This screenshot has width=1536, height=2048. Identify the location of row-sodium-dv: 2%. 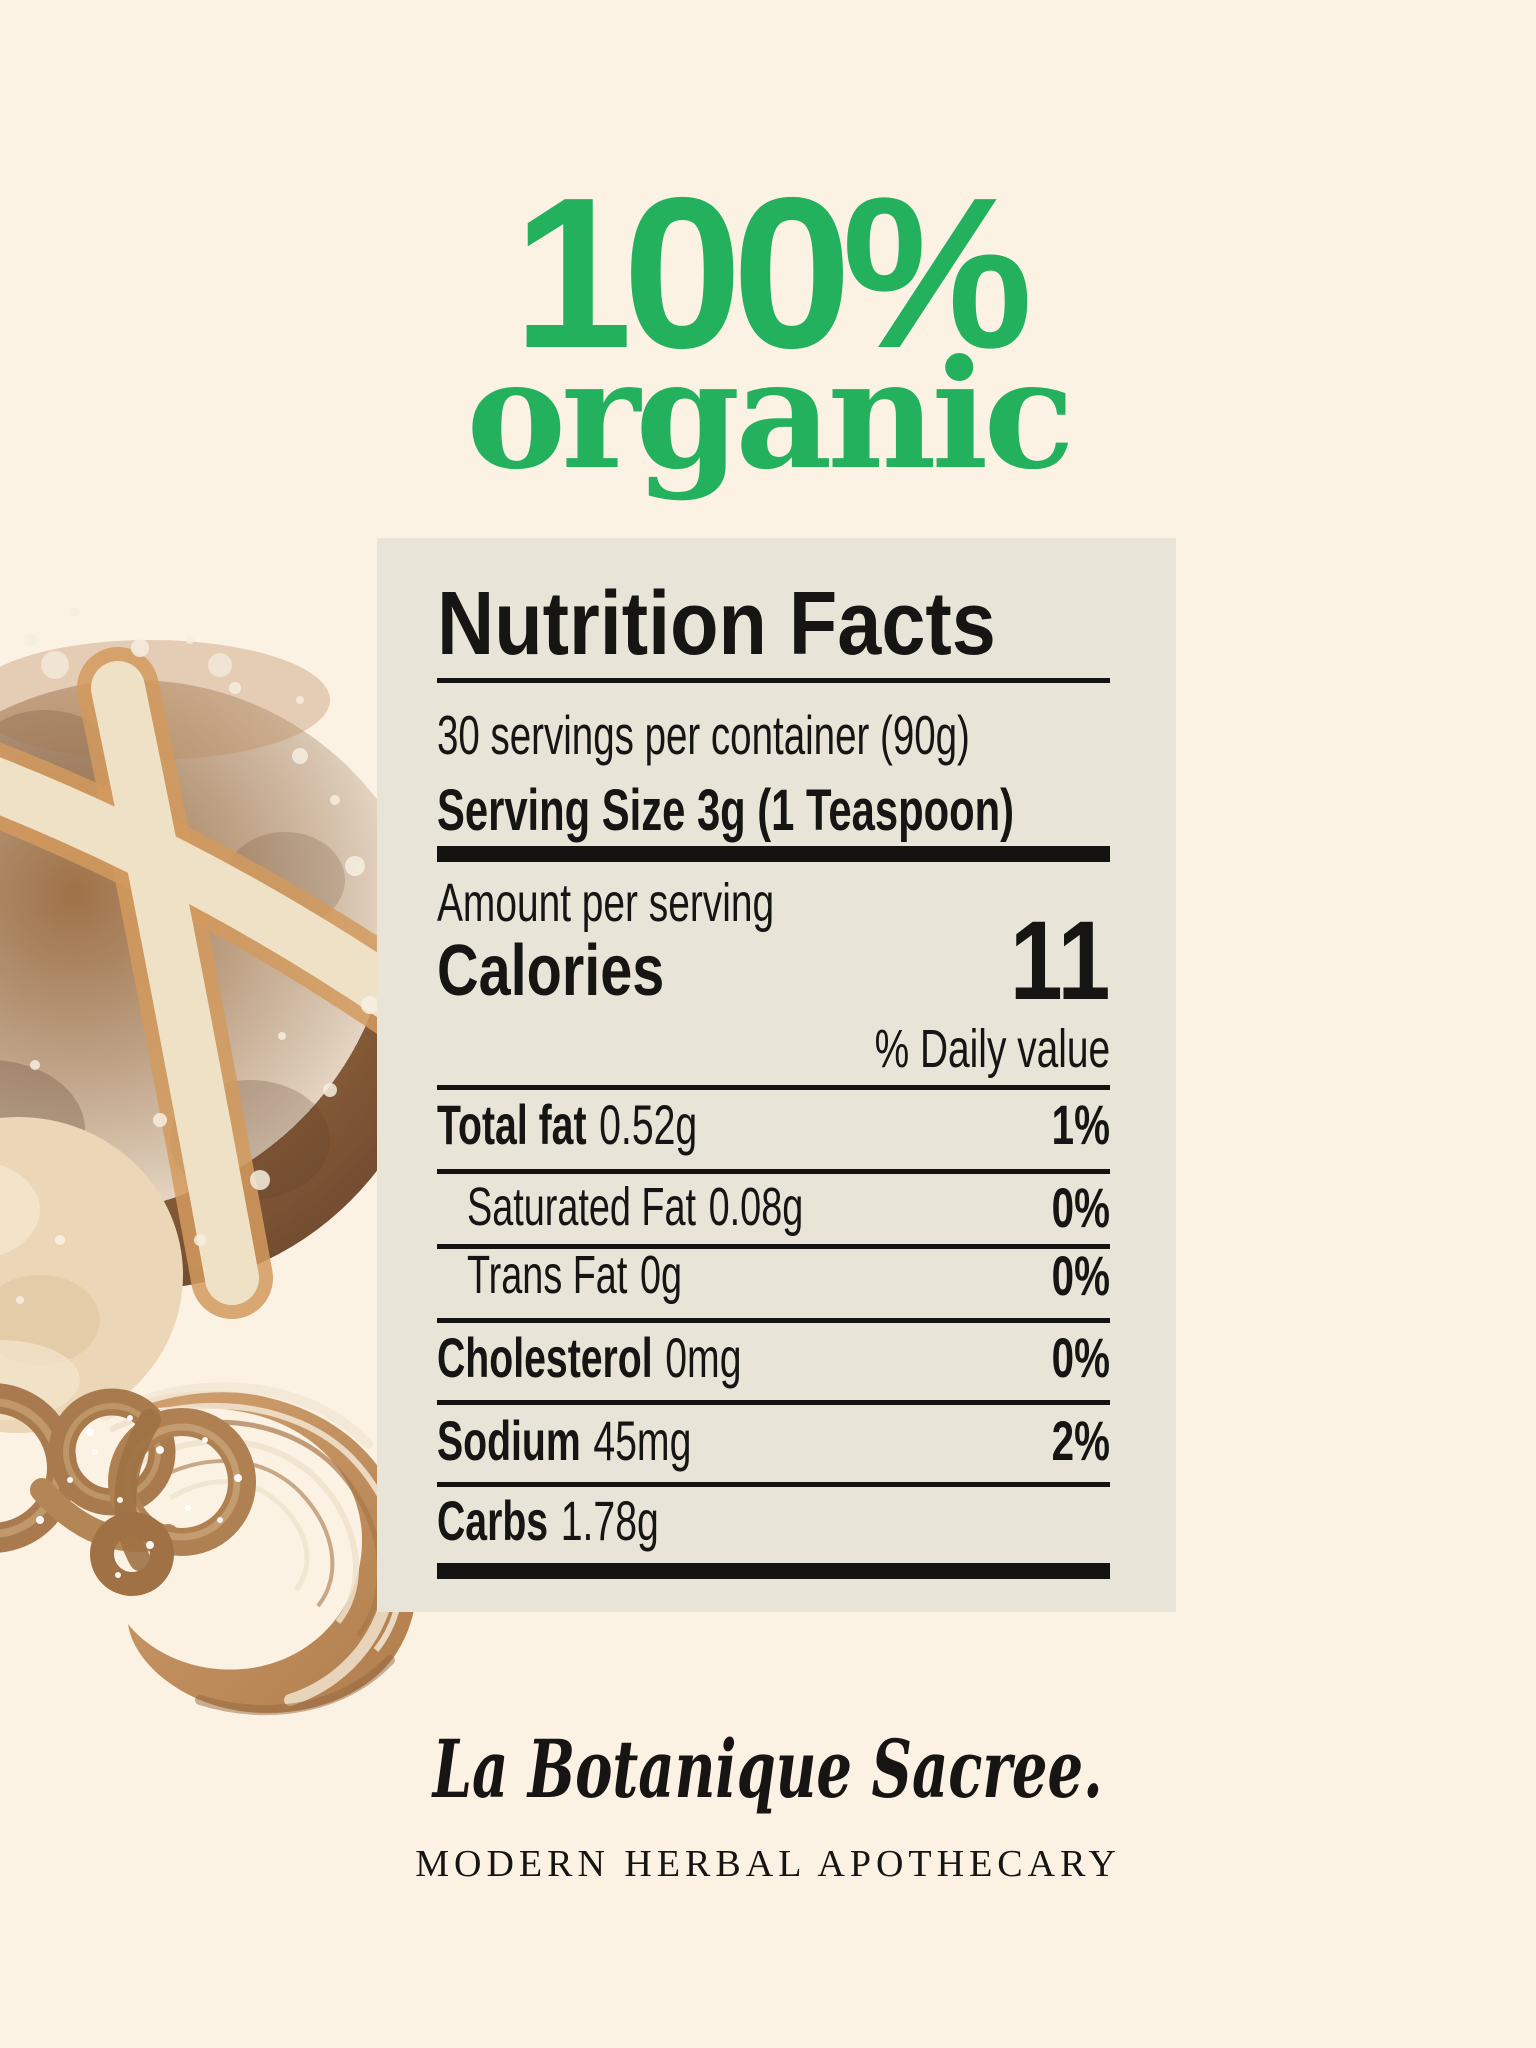
(1080, 1440).